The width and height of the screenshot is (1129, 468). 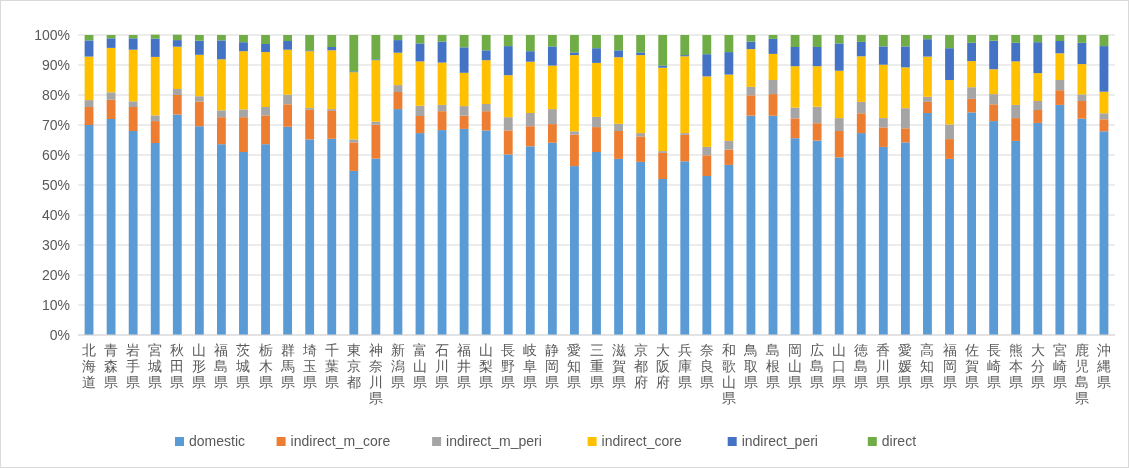 What do you see at coordinates (899, 441) in the screenshot?
I see `legend-label: direct` at bounding box center [899, 441].